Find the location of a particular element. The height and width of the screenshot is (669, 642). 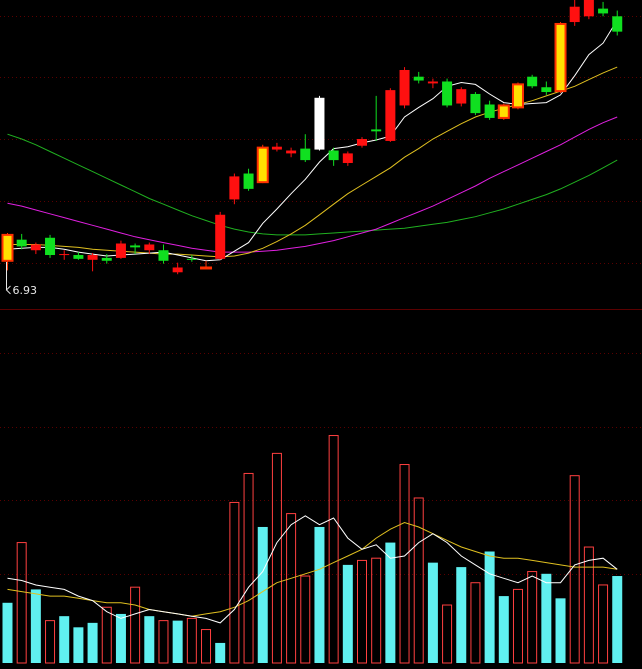

ma60-line is located at coordinates (312, 184).